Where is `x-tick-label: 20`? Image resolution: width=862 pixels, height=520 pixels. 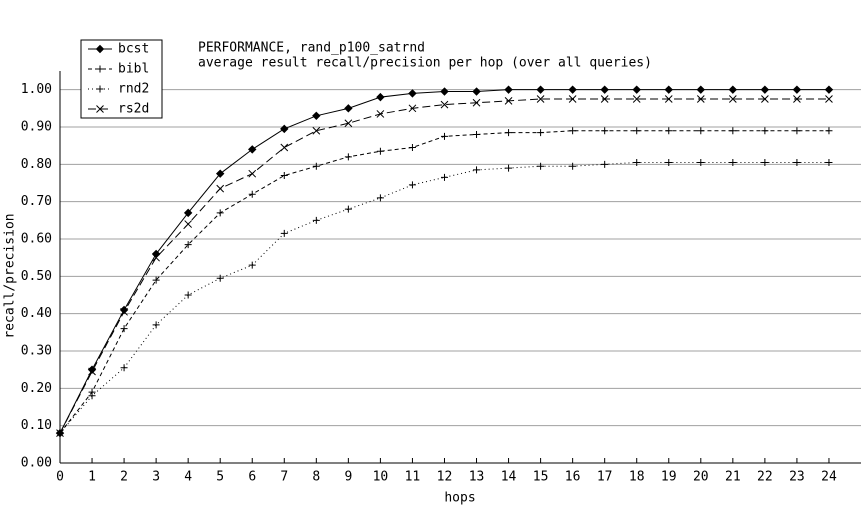 x-tick-label: 20 is located at coordinates (701, 477).